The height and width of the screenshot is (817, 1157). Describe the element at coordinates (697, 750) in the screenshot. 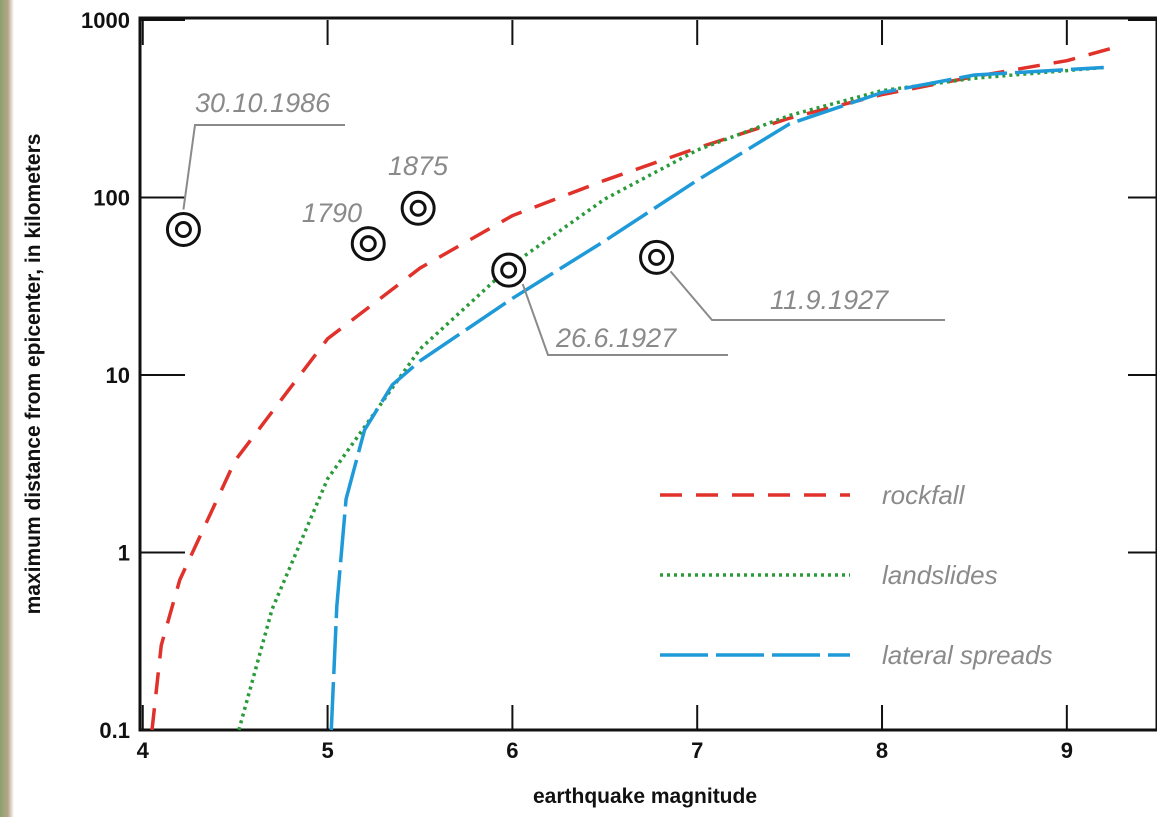

I see `x-tick-label: 7` at that location.